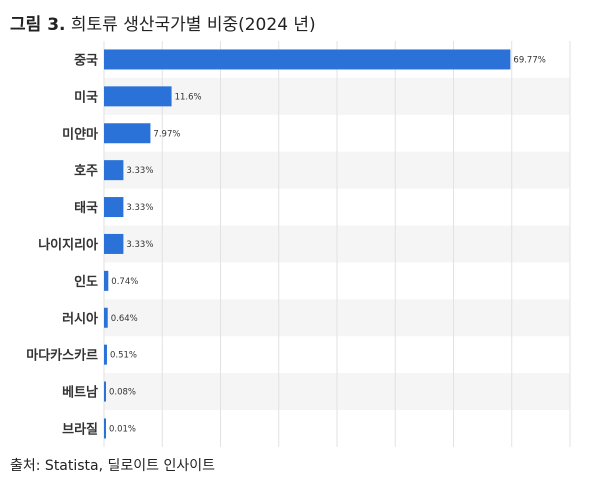 Image resolution: width=600 pixels, height=489 pixels. What do you see at coordinates (38, 25) in the screenshot?
I see `figure-number: 그림 3.` at bounding box center [38, 25].